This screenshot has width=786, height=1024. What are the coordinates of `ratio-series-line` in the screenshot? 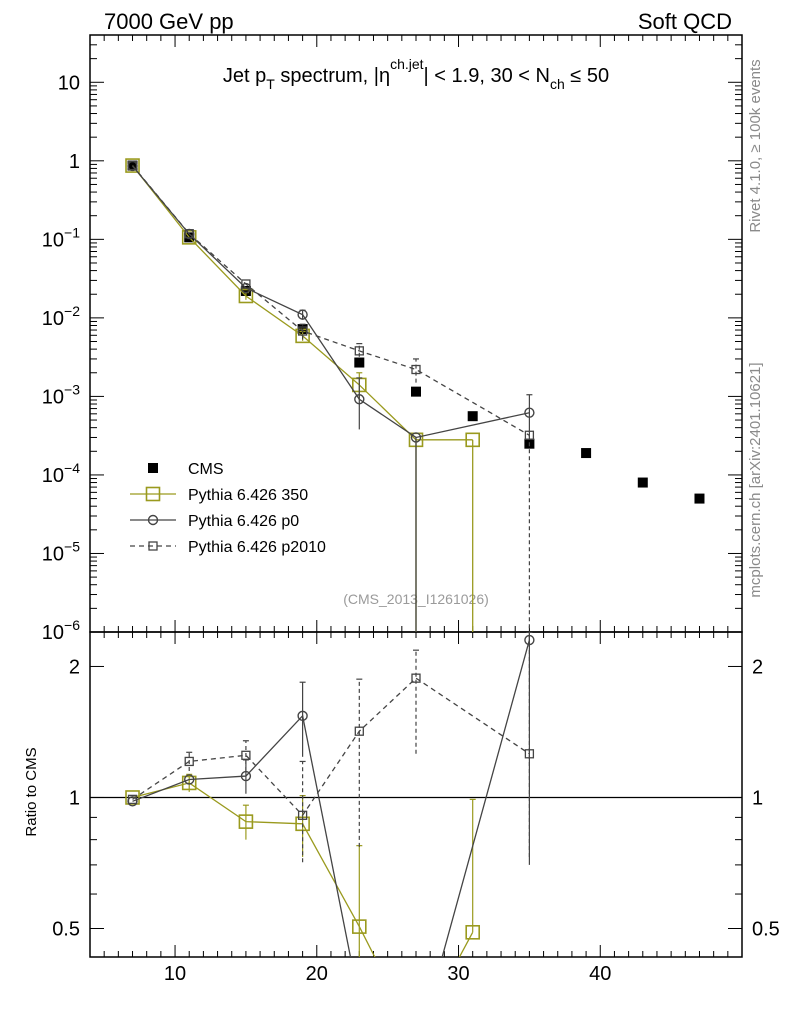 It's located at (331, 747).